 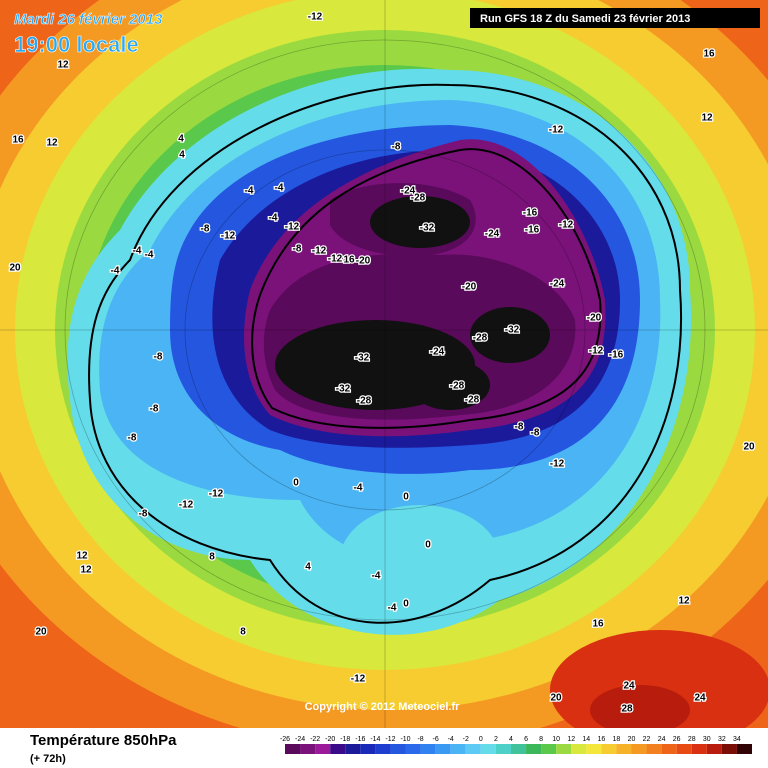 I want to click on legend-label: 14, so click(x=586, y=739).